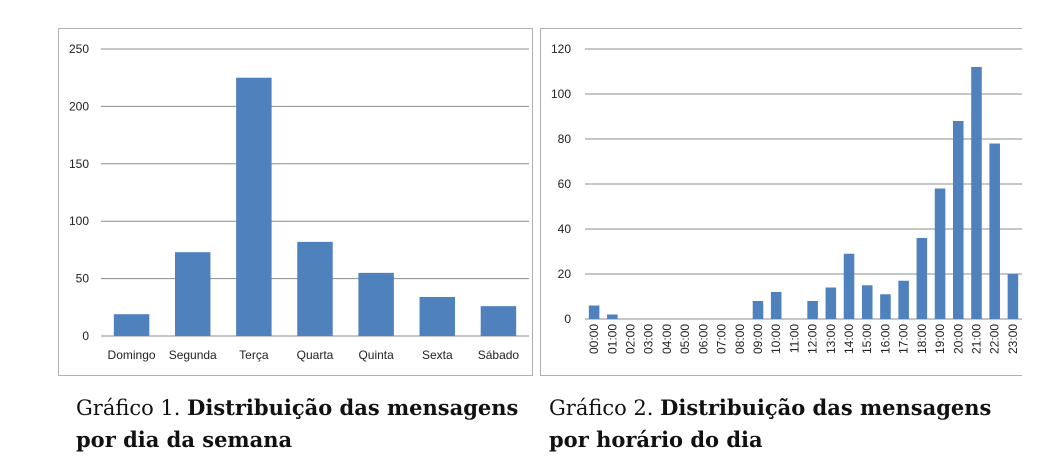 This screenshot has width=1053, height=467. What do you see at coordinates (958, 339) in the screenshot?
I see `hourly-x-tick-label: 20:00` at bounding box center [958, 339].